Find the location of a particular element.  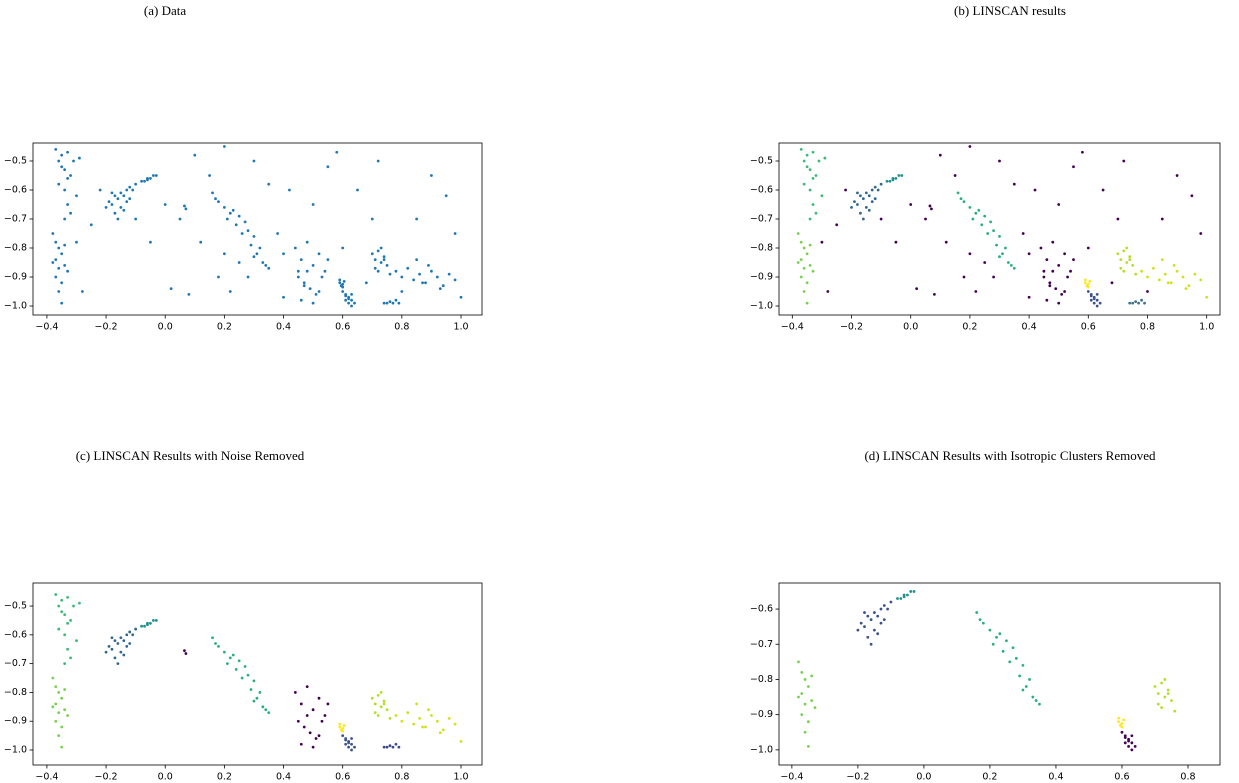

x-tick-label: 0.6 is located at coordinates (342, 777).